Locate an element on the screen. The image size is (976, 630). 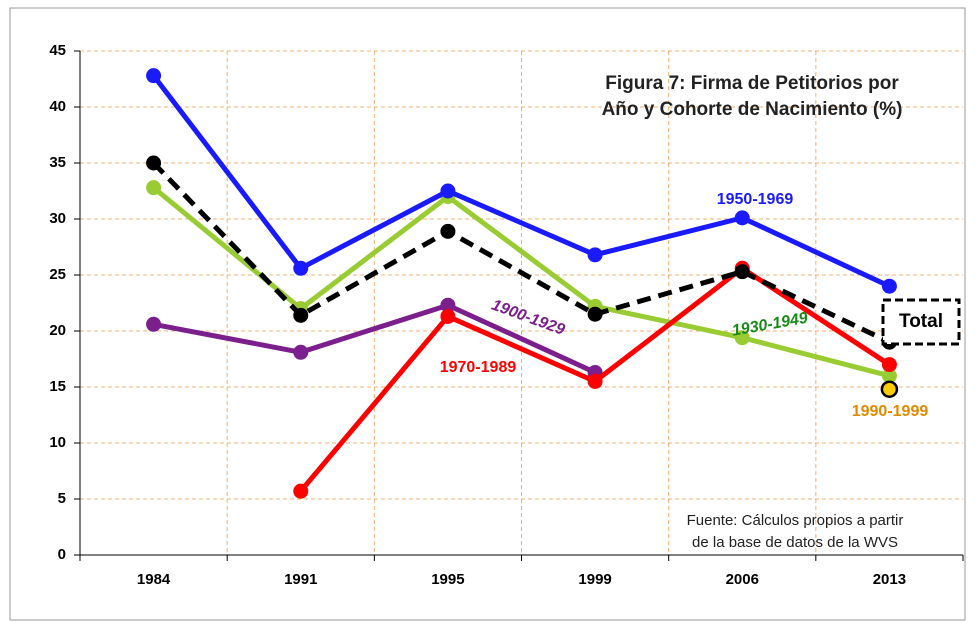
x-tick-label: 1991 is located at coordinates (300, 579).